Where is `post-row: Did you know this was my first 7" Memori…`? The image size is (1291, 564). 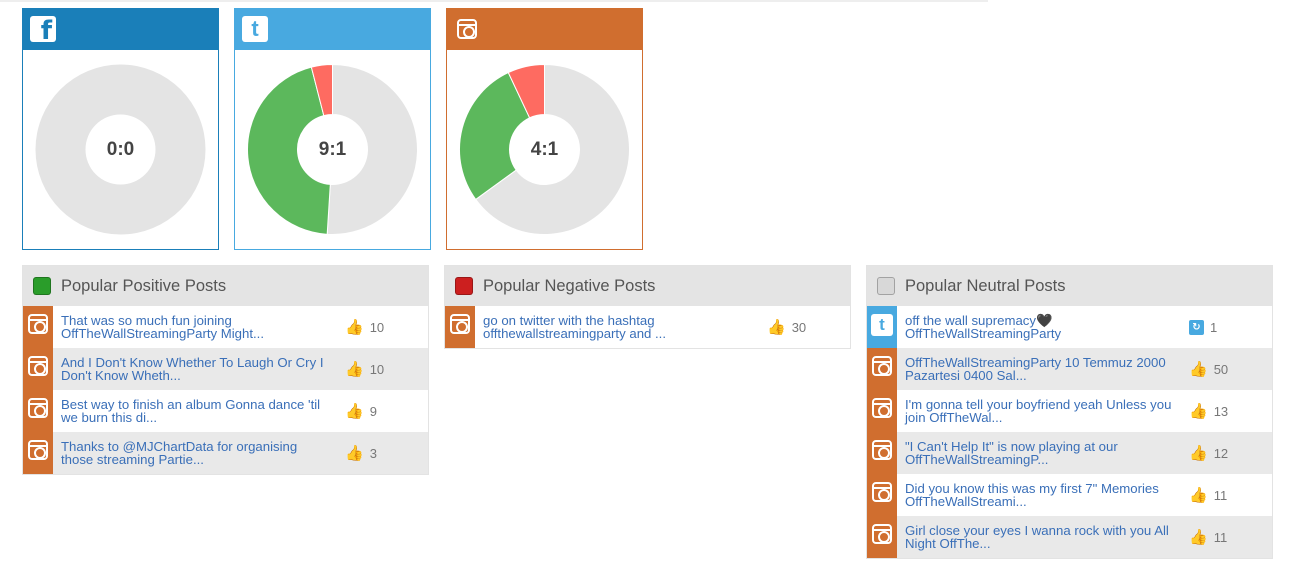 post-row: Did you know this was my first 7" Memori… is located at coordinates (1069, 495).